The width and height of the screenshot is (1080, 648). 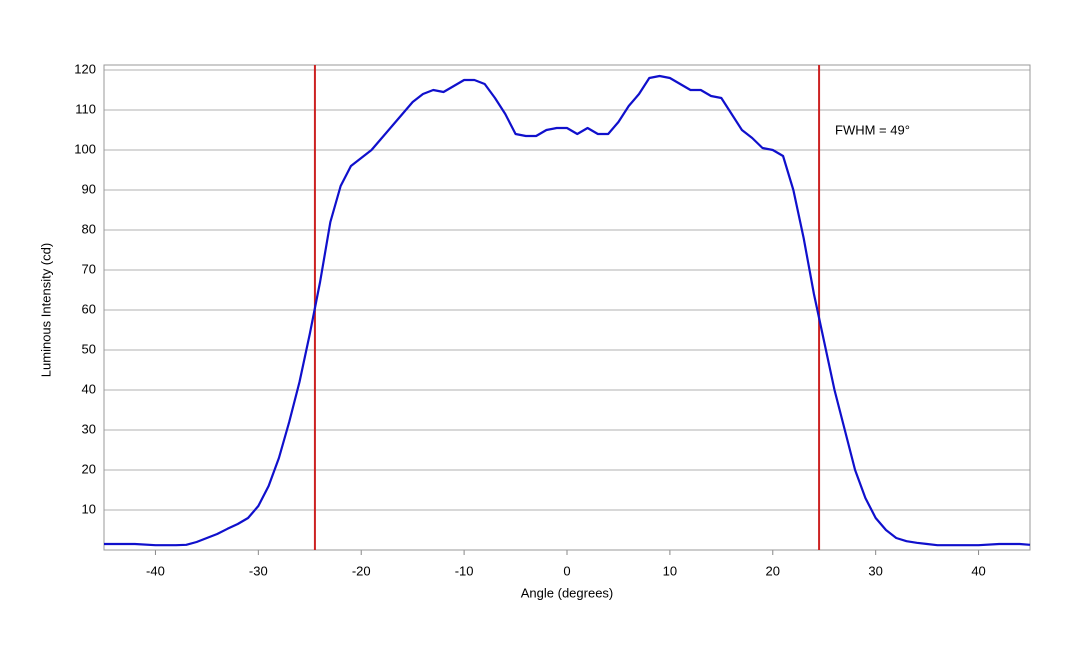 What do you see at coordinates (89, 188) in the screenshot?
I see `y-tick-label: 90` at bounding box center [89, 188].